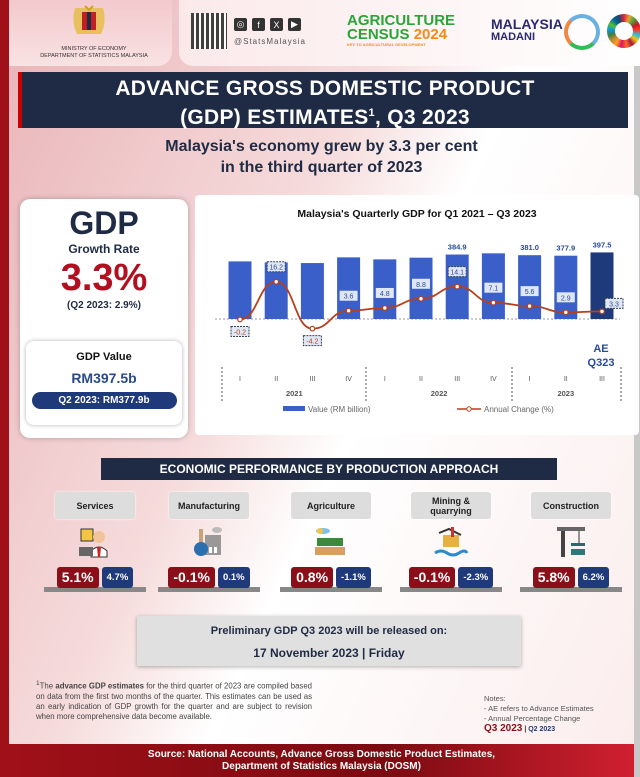  I want to click on sector-label: Services, so click(95, 505).